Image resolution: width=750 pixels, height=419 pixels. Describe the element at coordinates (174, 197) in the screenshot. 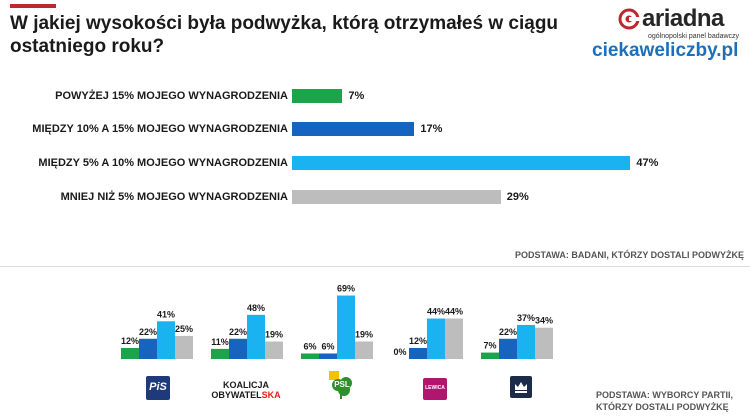

I see `category-label: MNIEJ NIŻ 5% MOJEGO WYNAGRODZENIA` at that location.